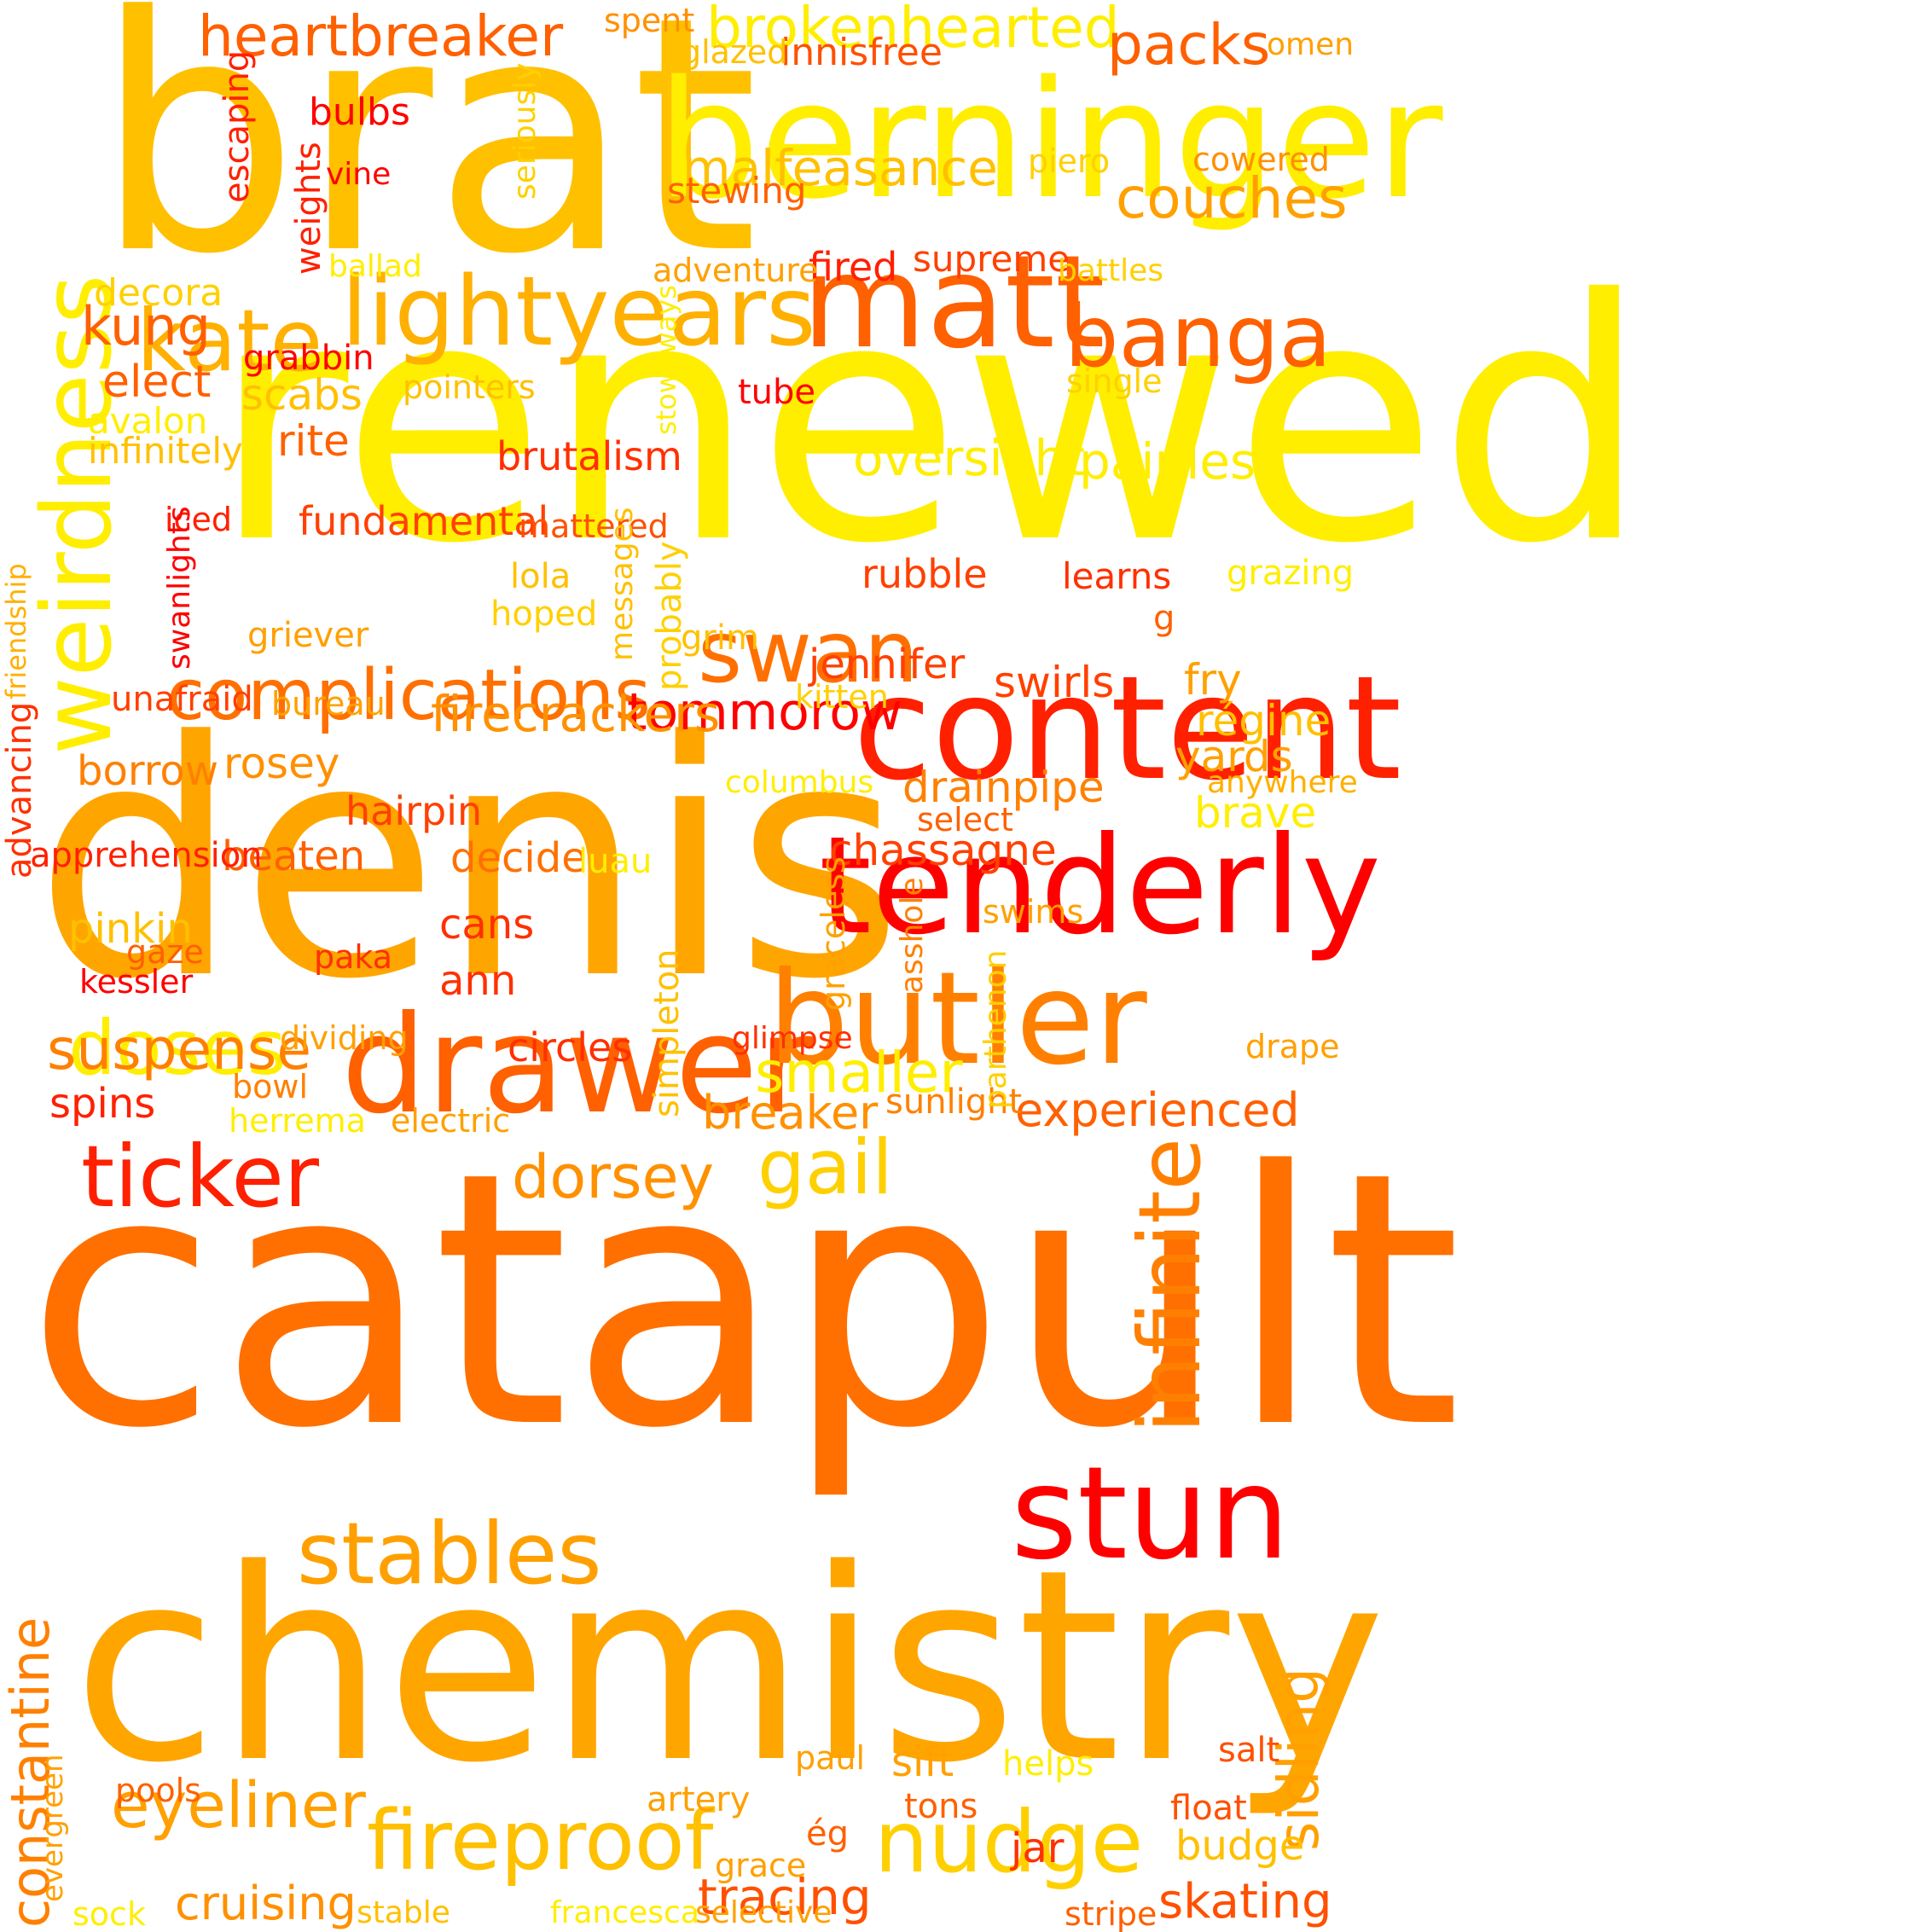  Describe the element at coordinates (281, 763) in the screenshot. I see `word-rosey: rosey` at that location.